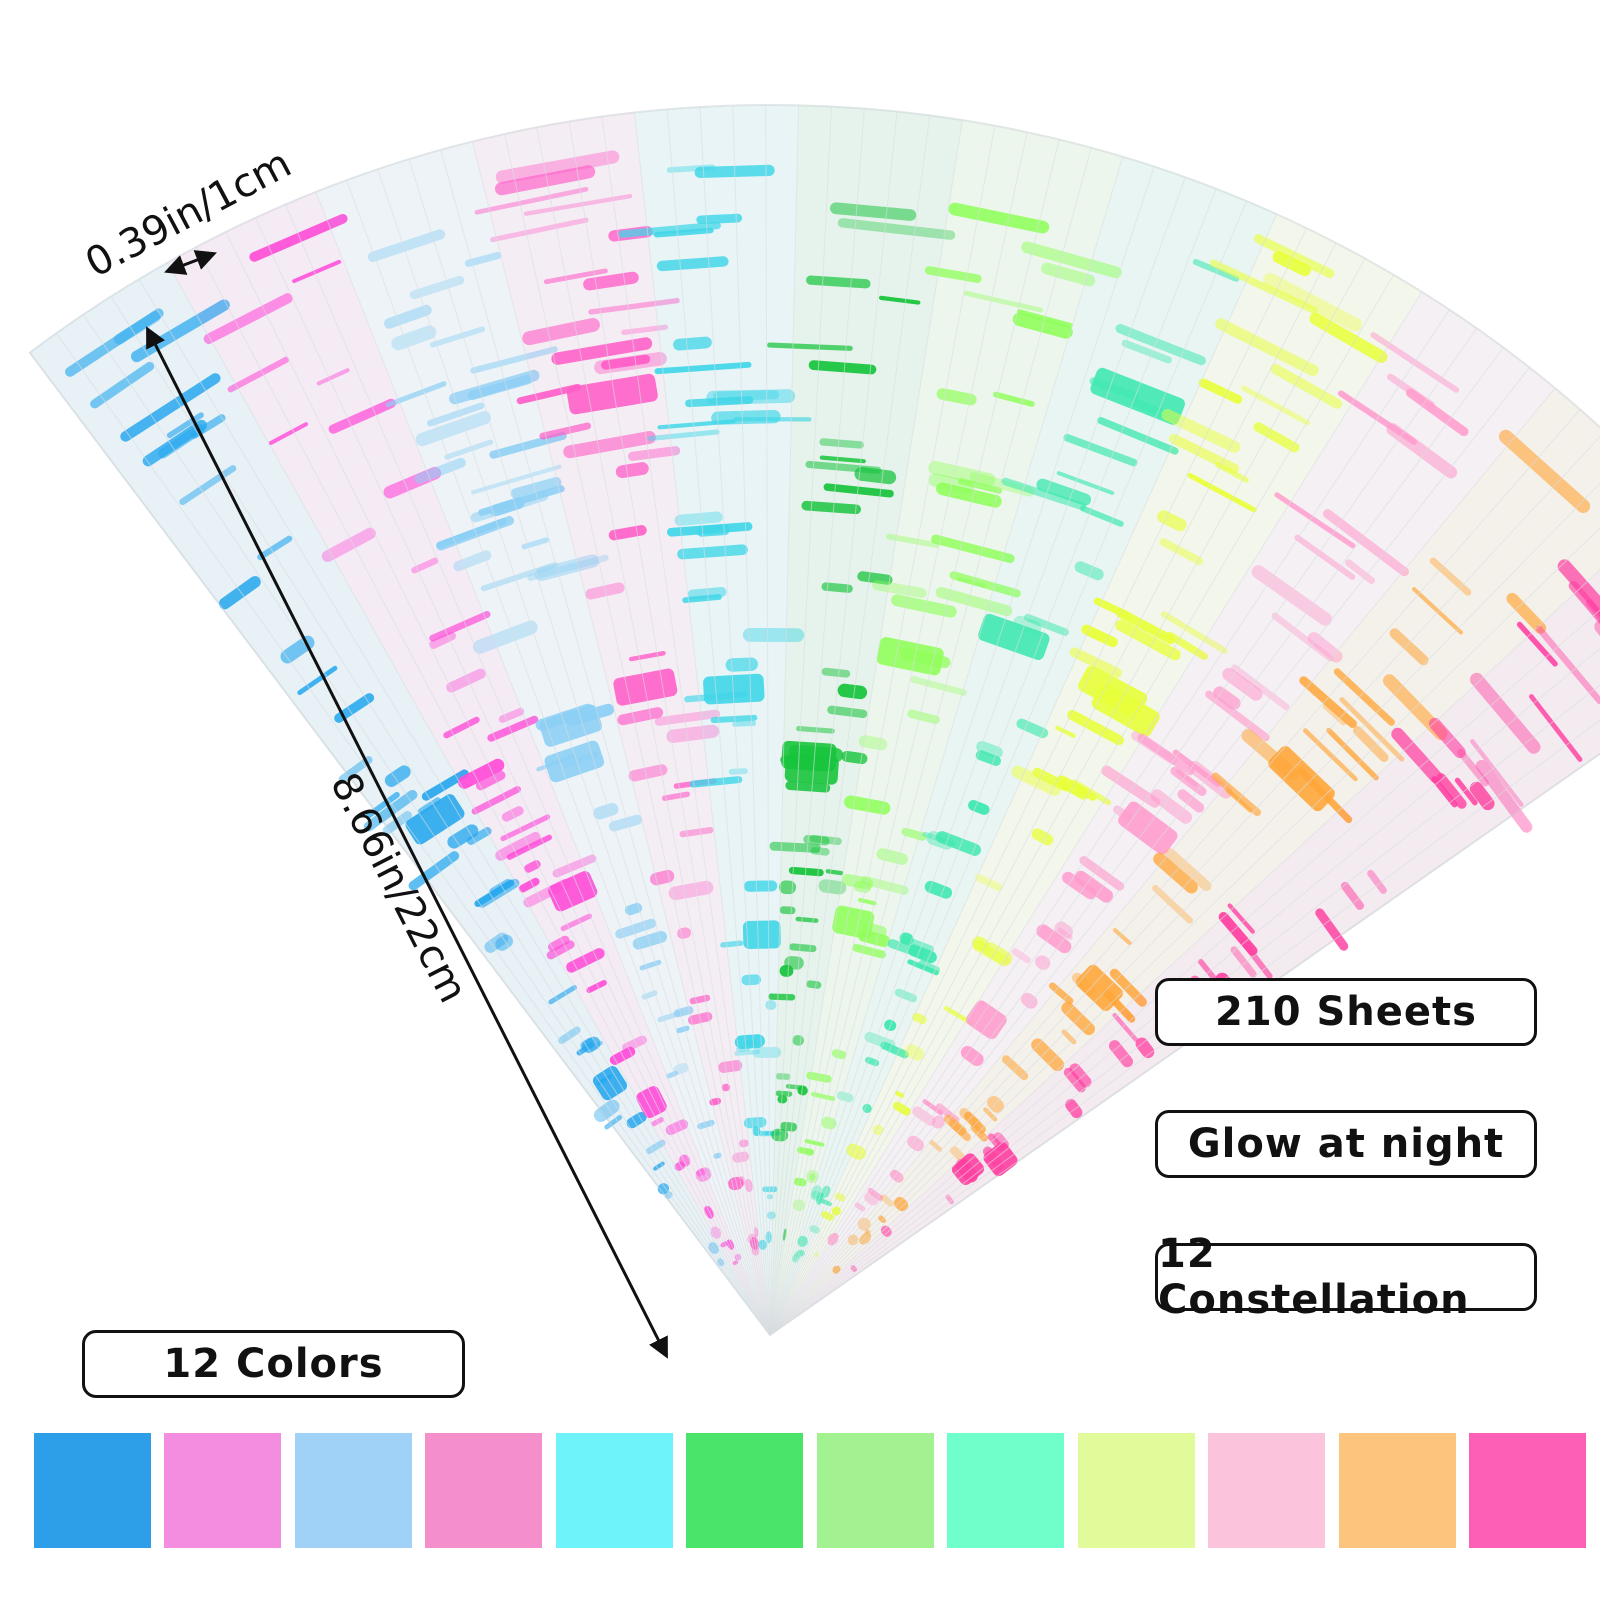 This screenshot has width=1600, height=1600. Describe the element at coordinates (1346, 1144) in the screenshot. I see `glow-feature-badge: Glow at night` at that location.